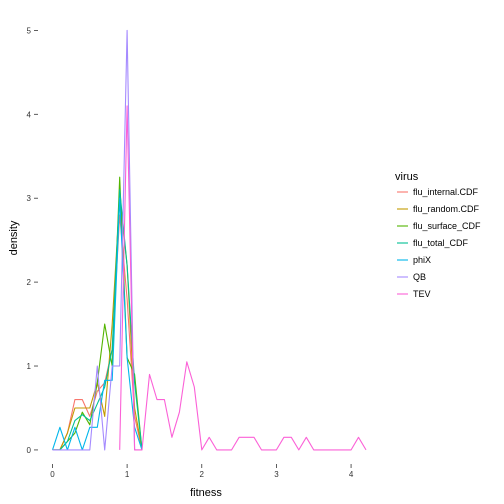 Image resolution: width=504 pixels, height=504 pixels. I want to click on legend-label-tev: TEV, so click(422, 294).